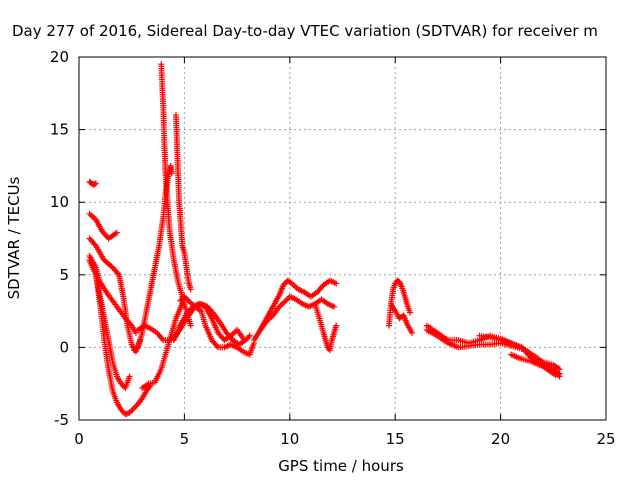 This screenshot has height=480, width=640. Describe the element at coordinates (297, 305) in the screenshot. I see `series-track-o` at that location.